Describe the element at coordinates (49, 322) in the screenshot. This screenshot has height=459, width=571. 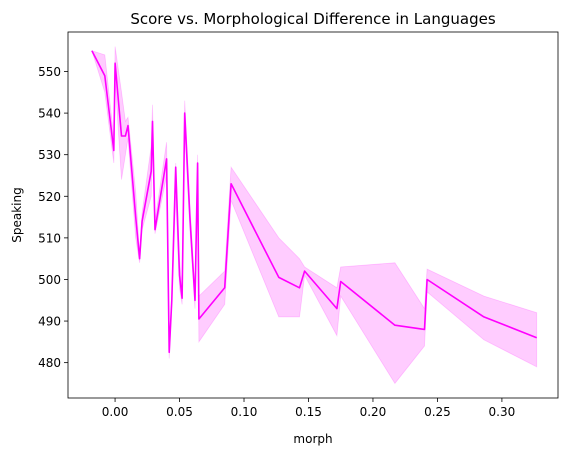
I see `y-tick-label: 490` at that location.